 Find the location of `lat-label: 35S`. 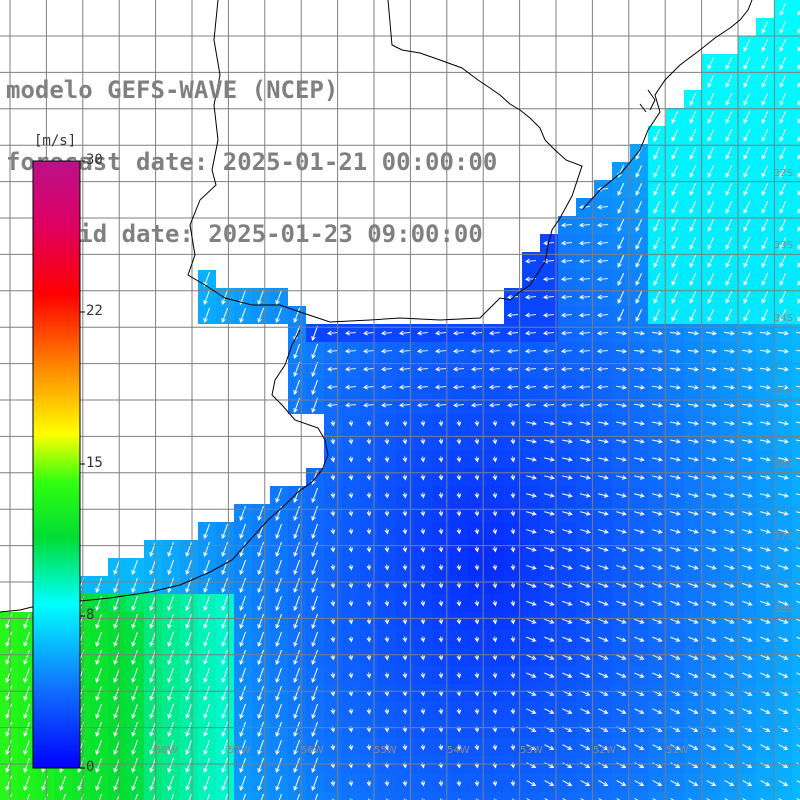

lat-label: 35S is located at coordinates (784, 391).